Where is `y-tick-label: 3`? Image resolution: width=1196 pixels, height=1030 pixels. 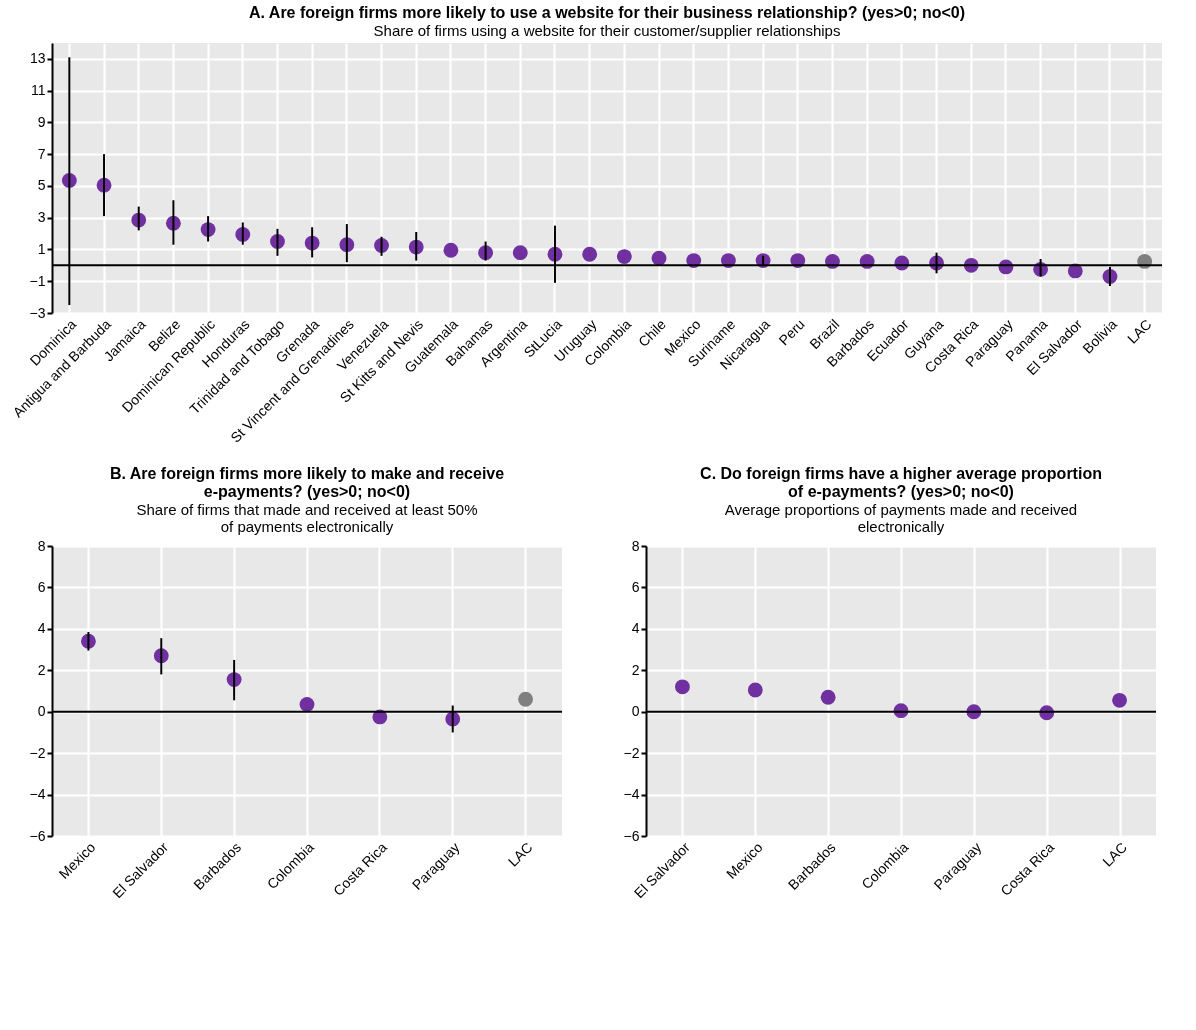 y-tick-label: 3 is located at coordinates (41, 217).